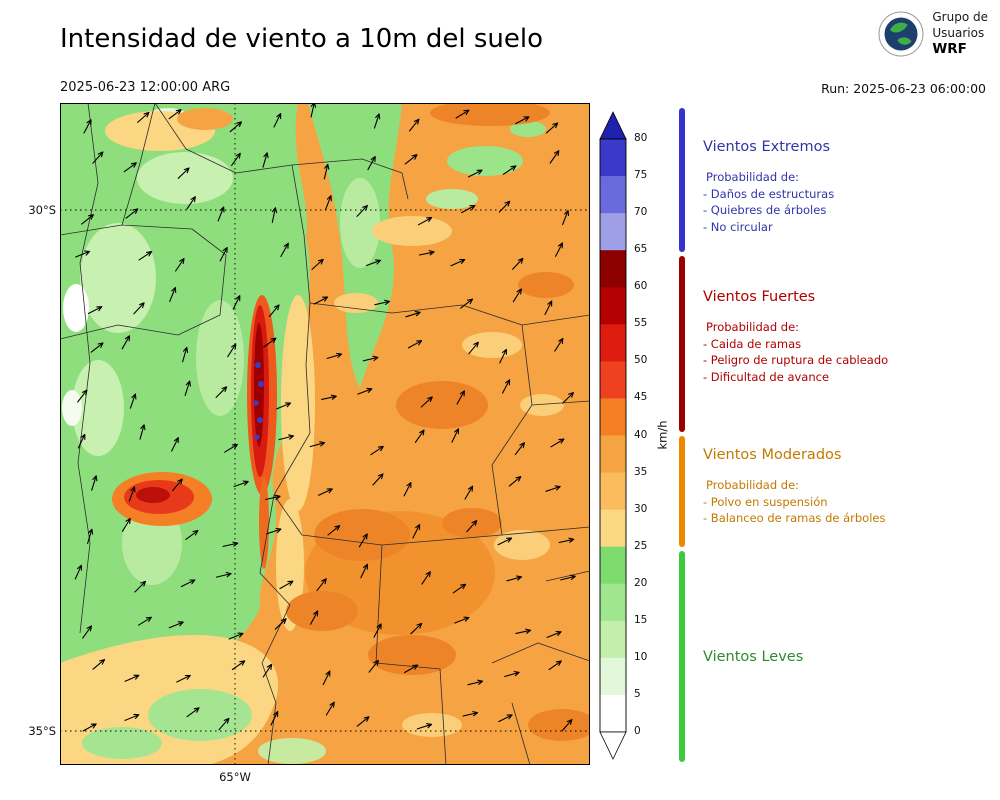 The image size is (1000, 800). Describe the element at coordinates (637, 693) in the screenshot. I see `colorbar-tick-label: 5` at that location.